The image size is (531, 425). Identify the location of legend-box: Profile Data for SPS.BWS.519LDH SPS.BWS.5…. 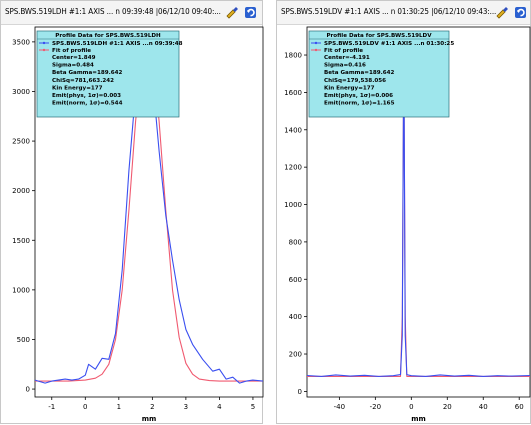
(109, 74).